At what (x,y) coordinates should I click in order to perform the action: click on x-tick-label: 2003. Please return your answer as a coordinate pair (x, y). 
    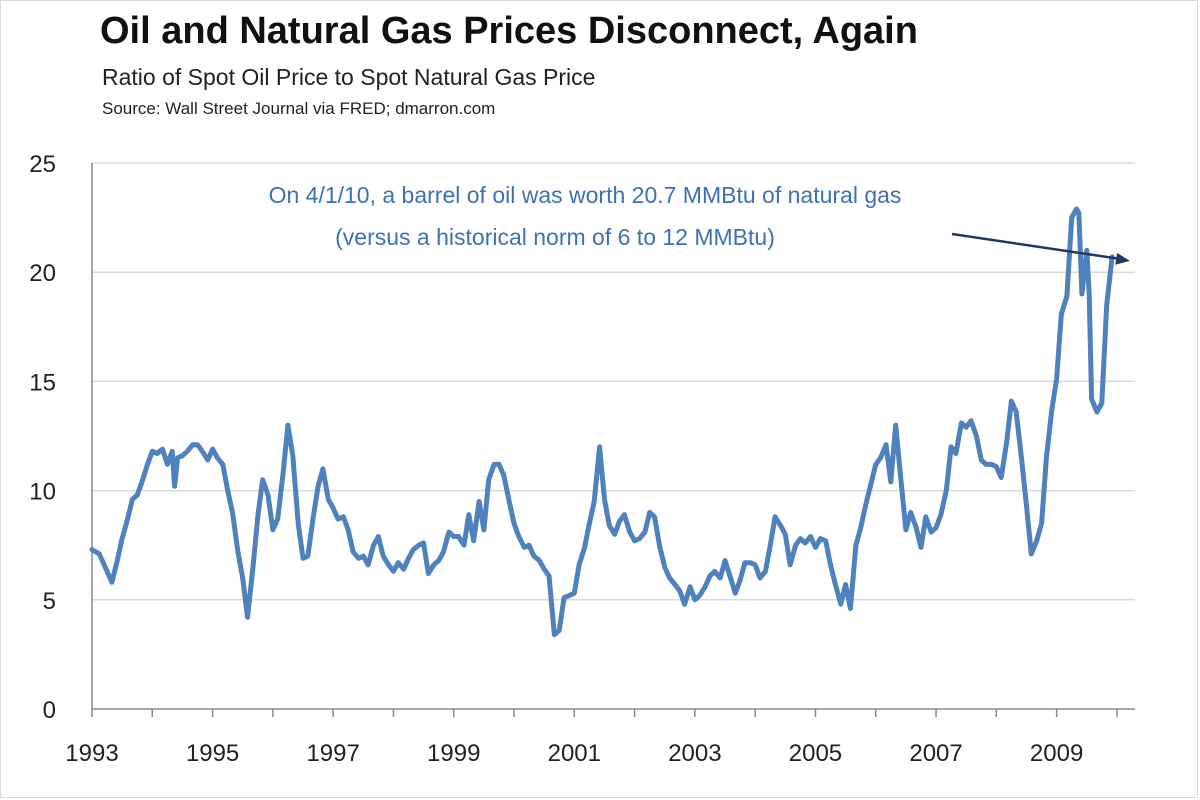
    Looking at the image, I should click on (694, 753).